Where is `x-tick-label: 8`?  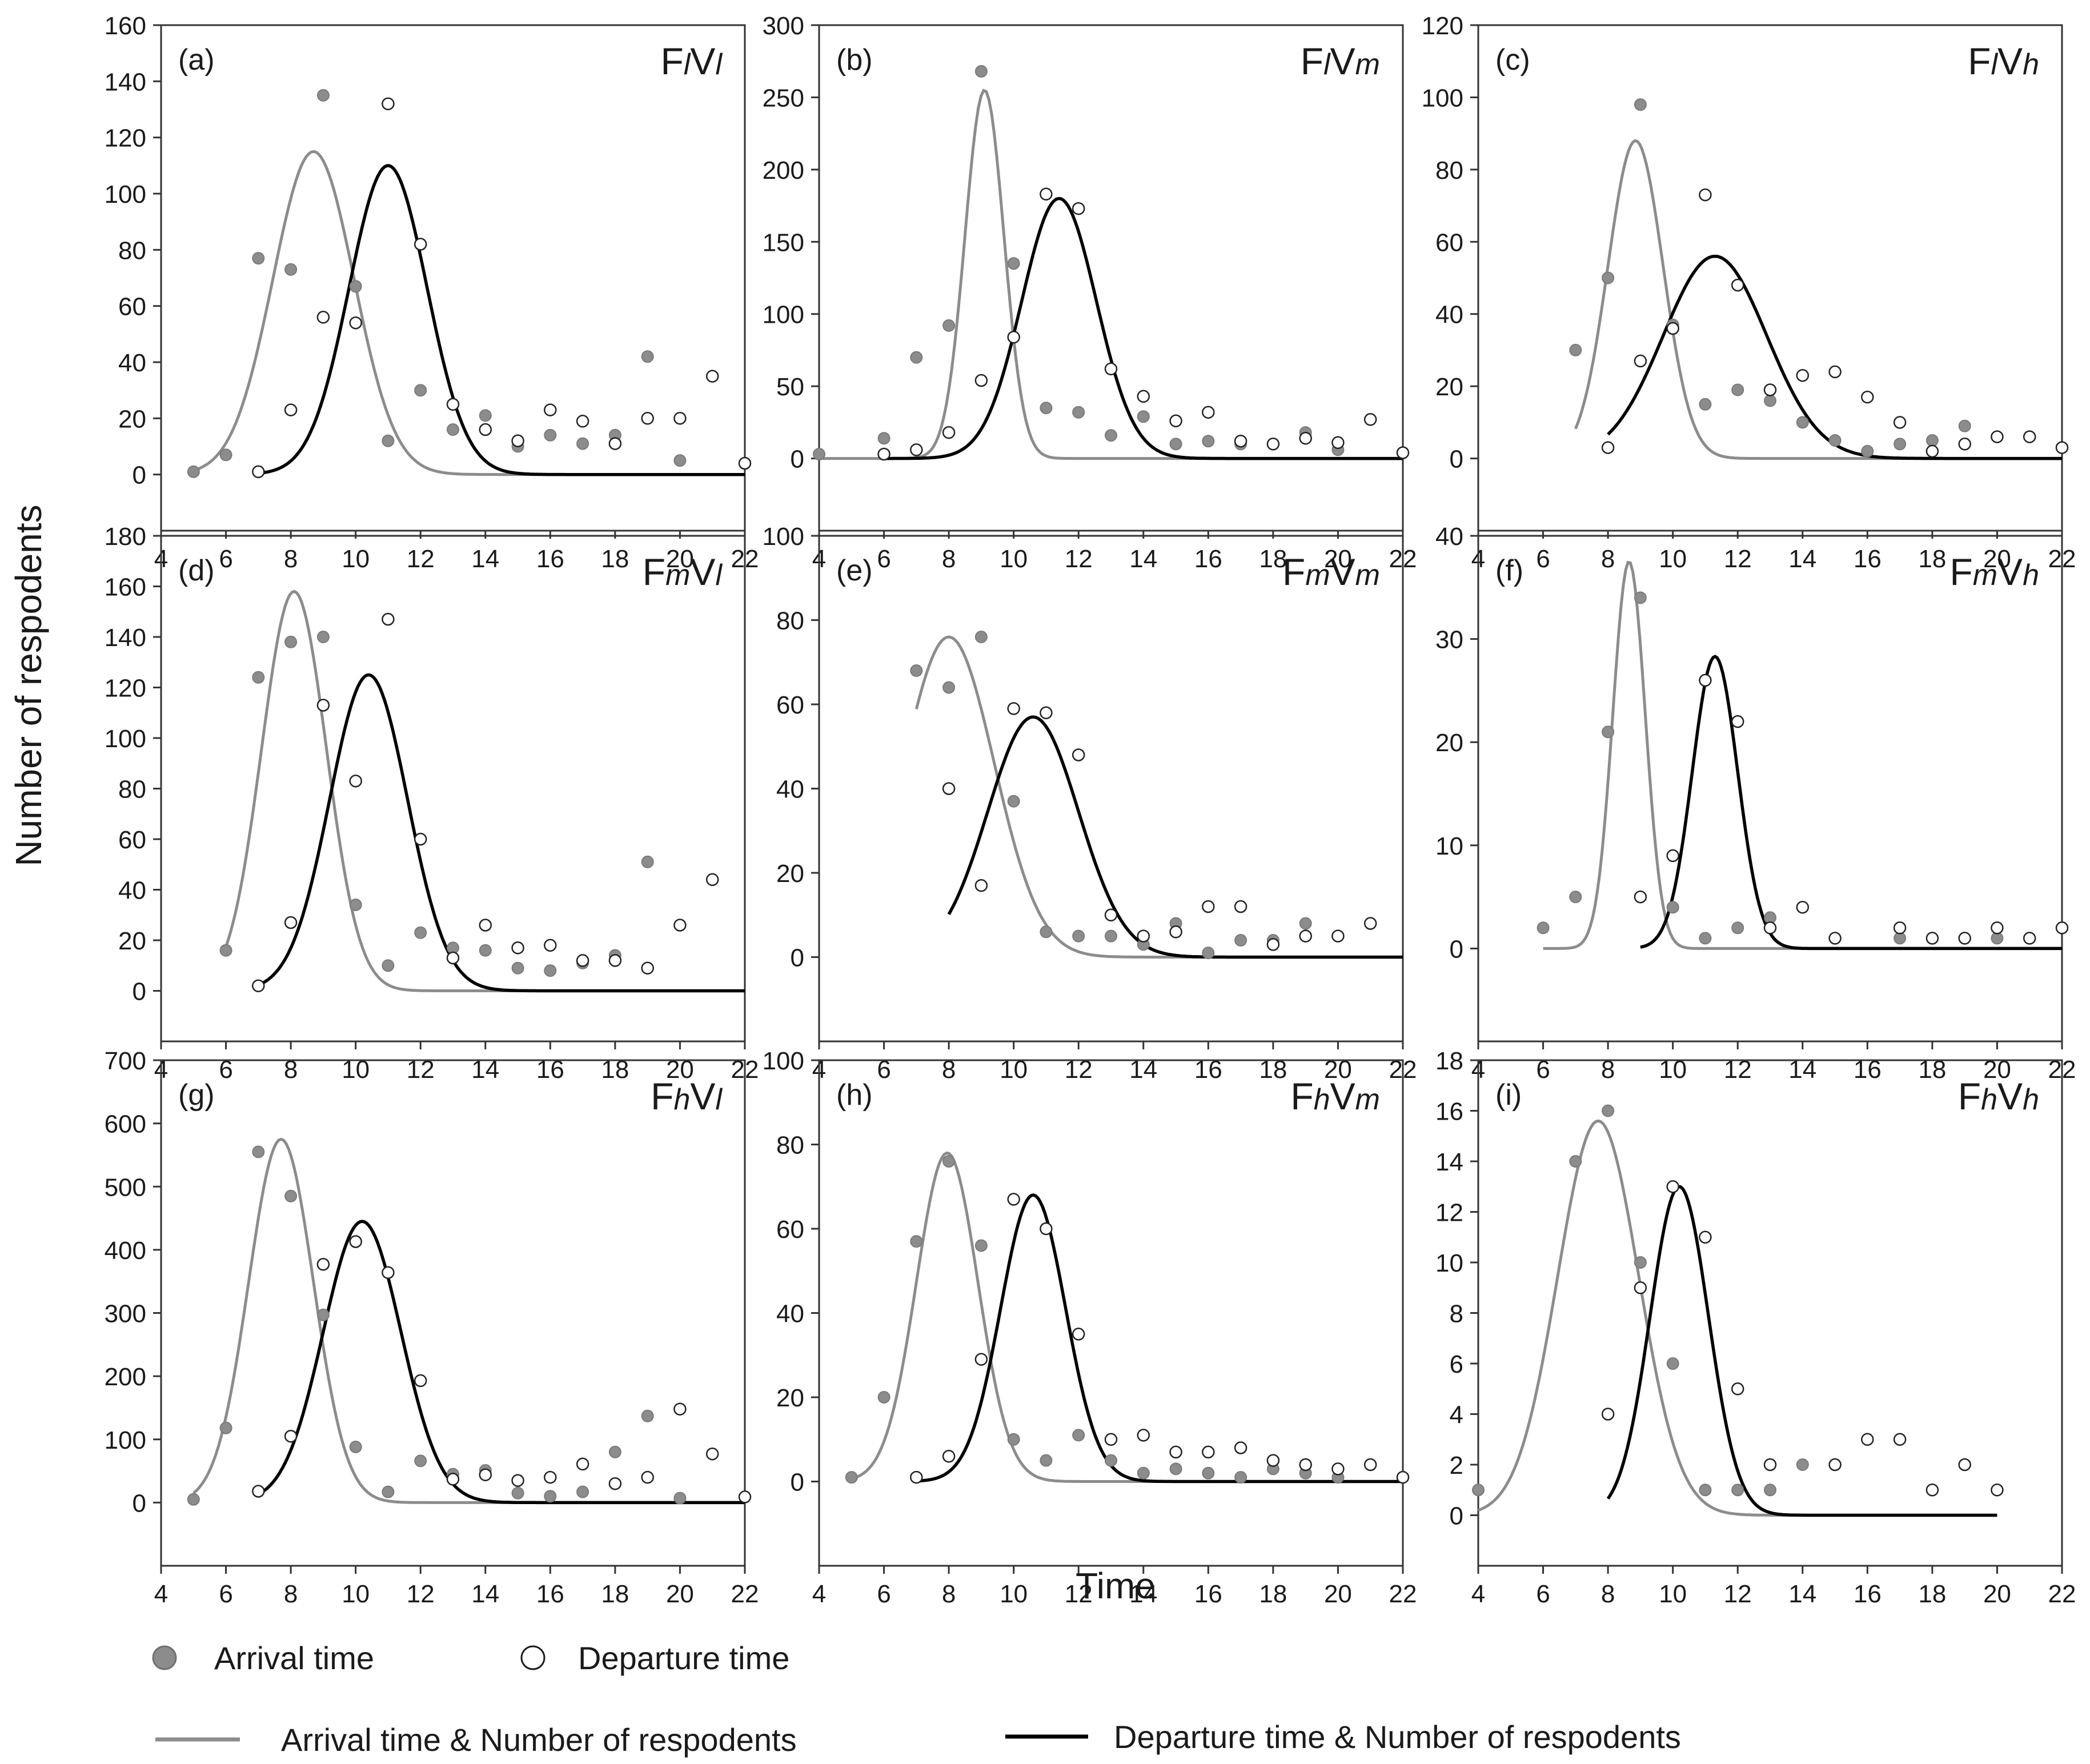
x-tick-label: 8 is located at coordinates (949, 559).